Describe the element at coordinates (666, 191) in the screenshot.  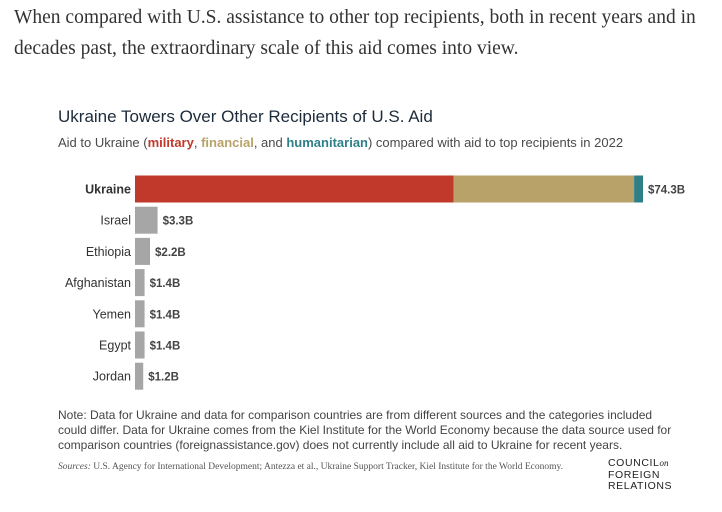
I see `value-label-ukraine: $74.3B` at that location.